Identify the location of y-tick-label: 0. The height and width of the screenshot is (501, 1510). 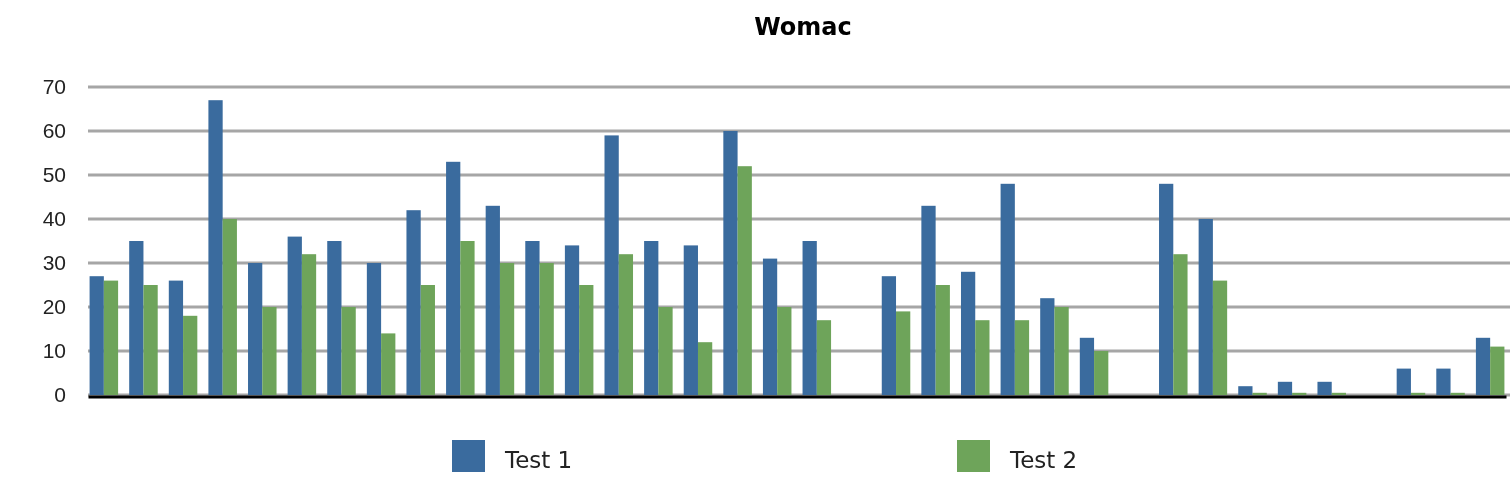
(60, 395).